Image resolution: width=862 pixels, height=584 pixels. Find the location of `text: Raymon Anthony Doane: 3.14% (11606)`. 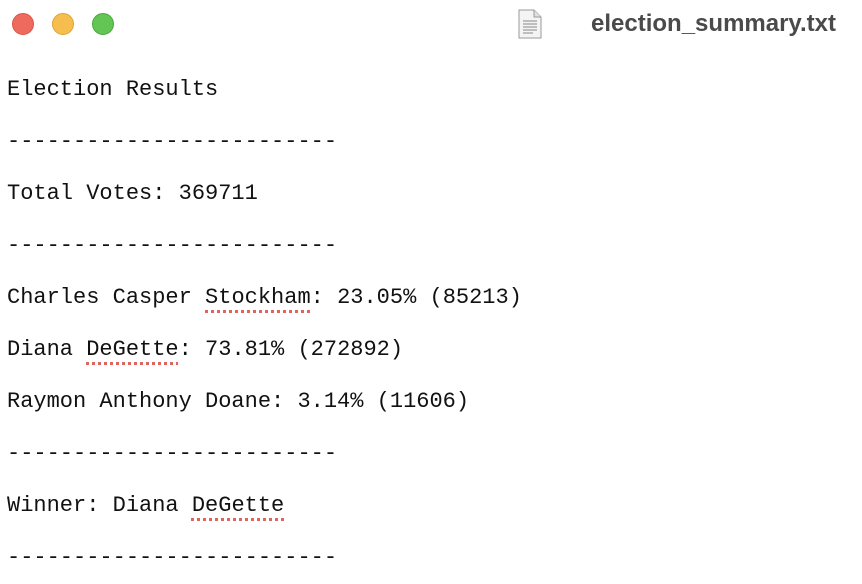

text: Raymon Anthony Doane: 3.14% (11606) is located at coordinates (238, 401).